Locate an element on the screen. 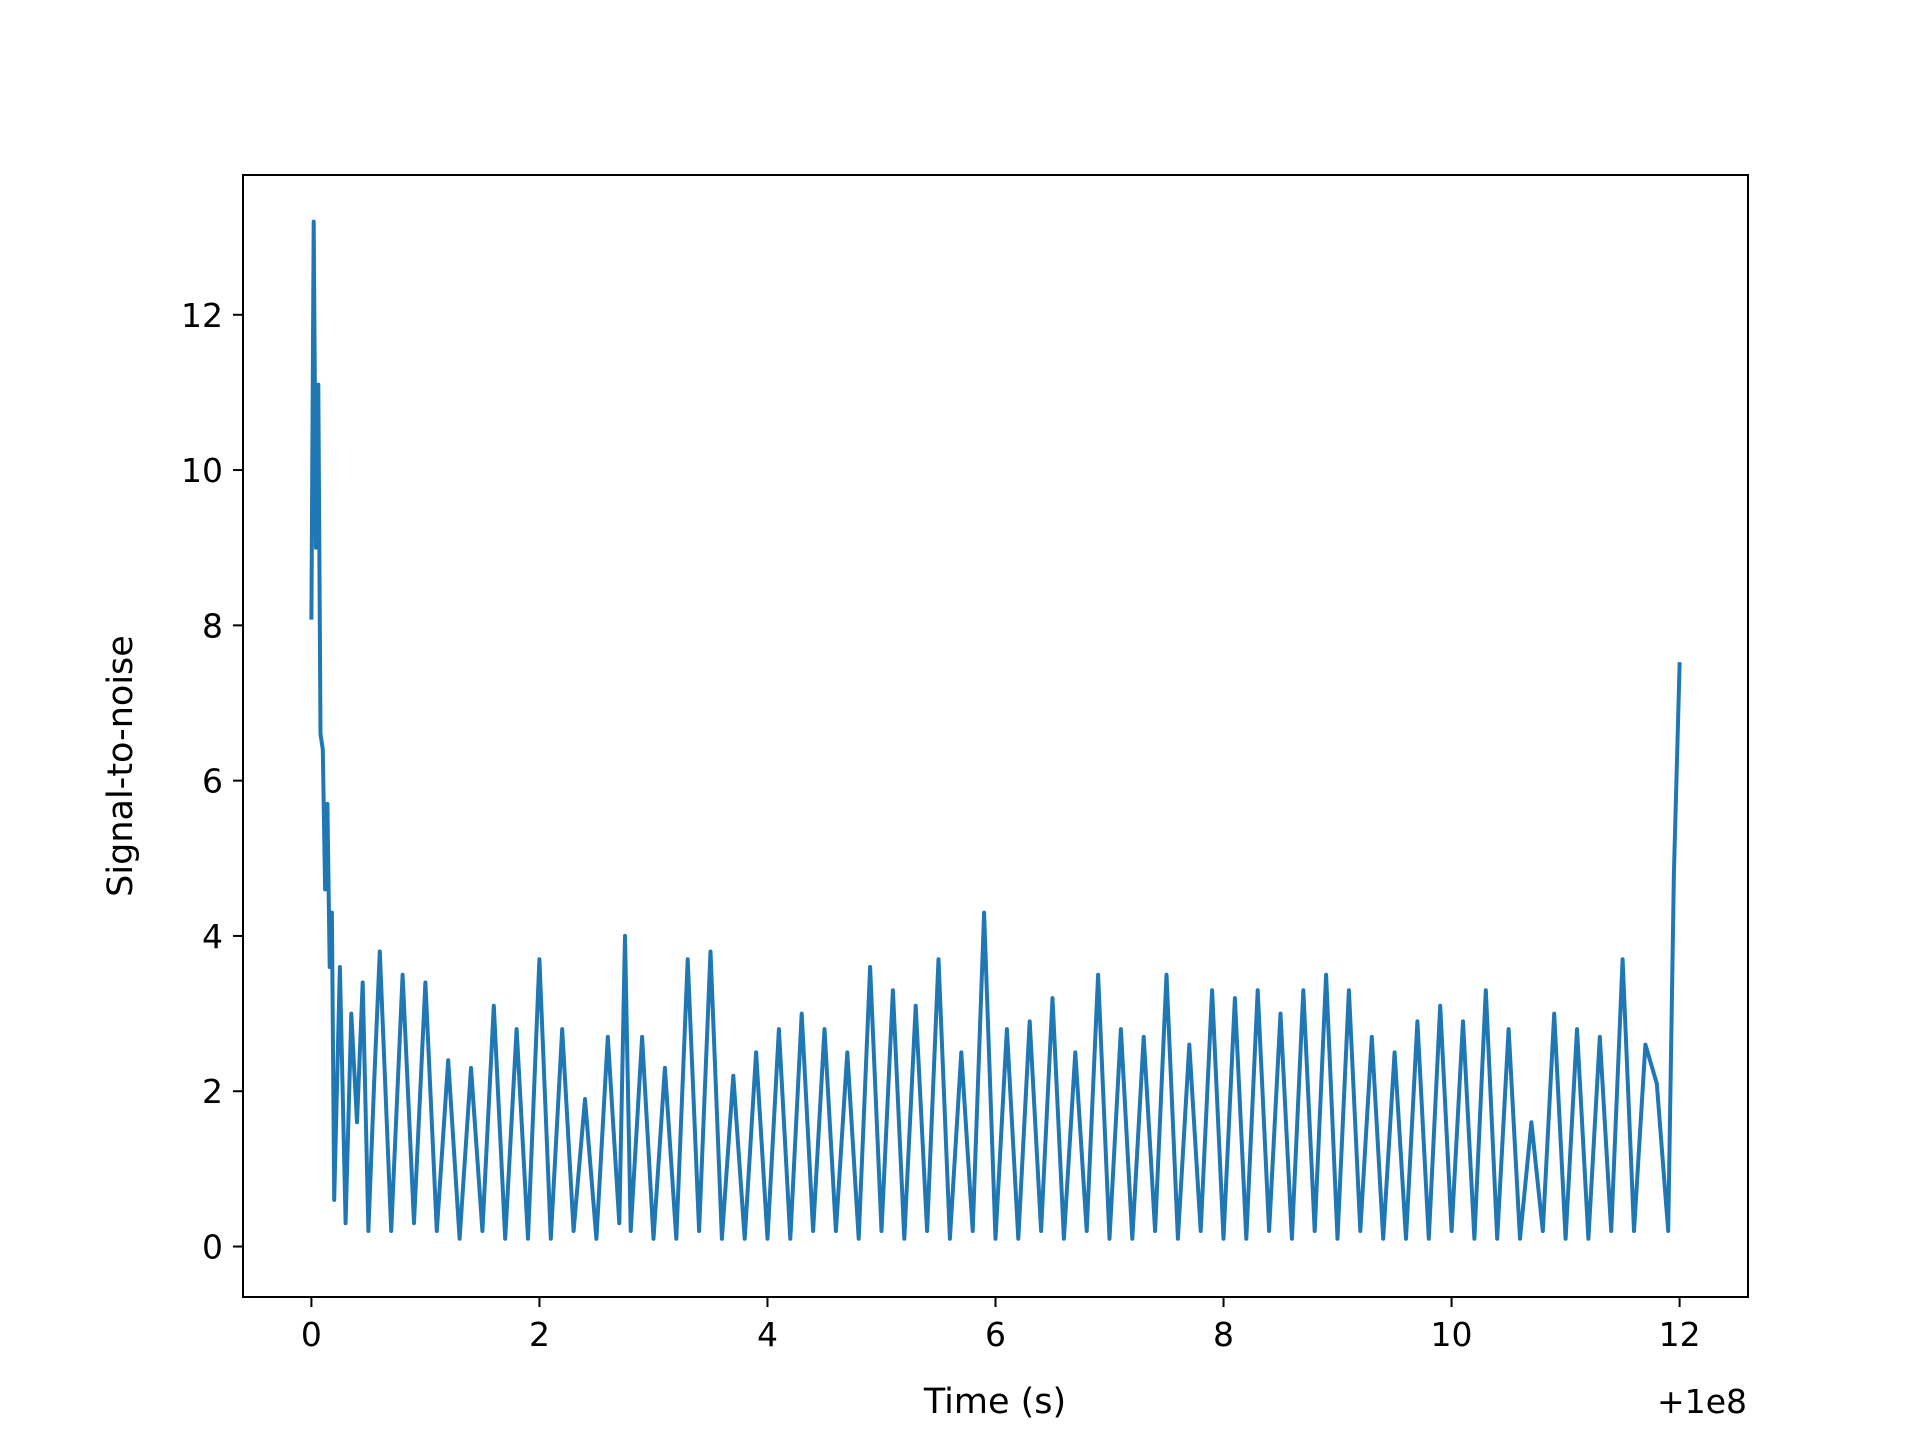  x-tick-label: 8 is located at coordinates (1223, 1334).